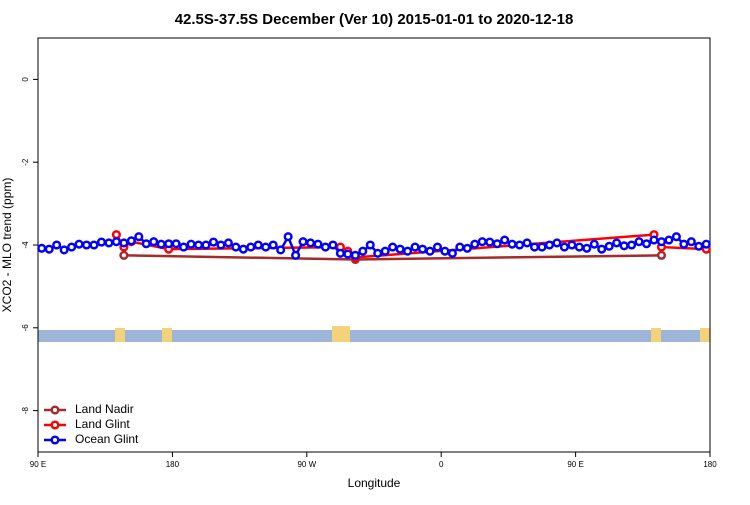 The width and height of the screenshot is (750, 505). Describe the element at coordinates (25, 410) in the screenshot. I see `y-tick-label: -8` at that location.